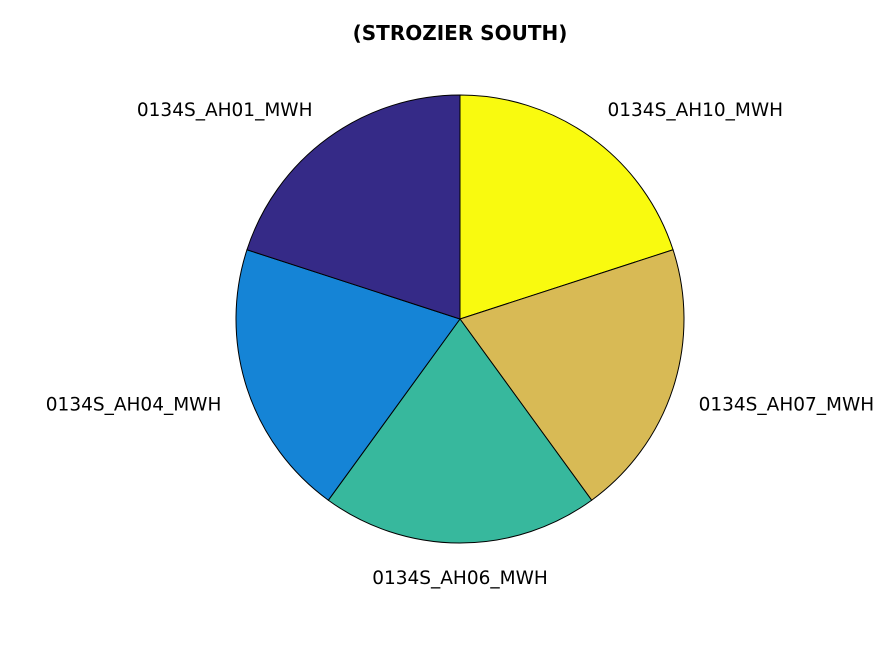  I want to click on pie-label-0134s-ah10-mwh: 0134S_AH10_MWH, so click(696, 110).